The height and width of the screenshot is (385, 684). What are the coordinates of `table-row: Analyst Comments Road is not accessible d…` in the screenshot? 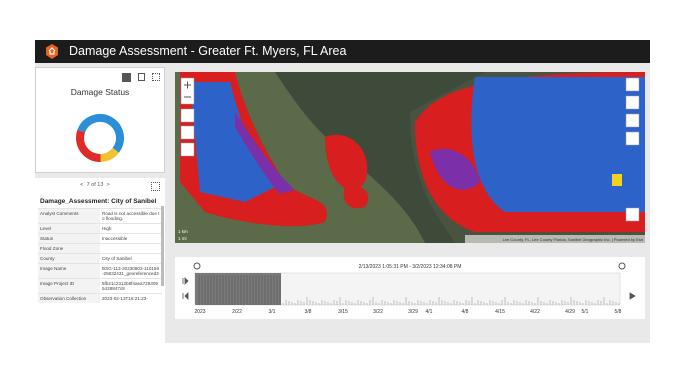 It's located at (100, 216).